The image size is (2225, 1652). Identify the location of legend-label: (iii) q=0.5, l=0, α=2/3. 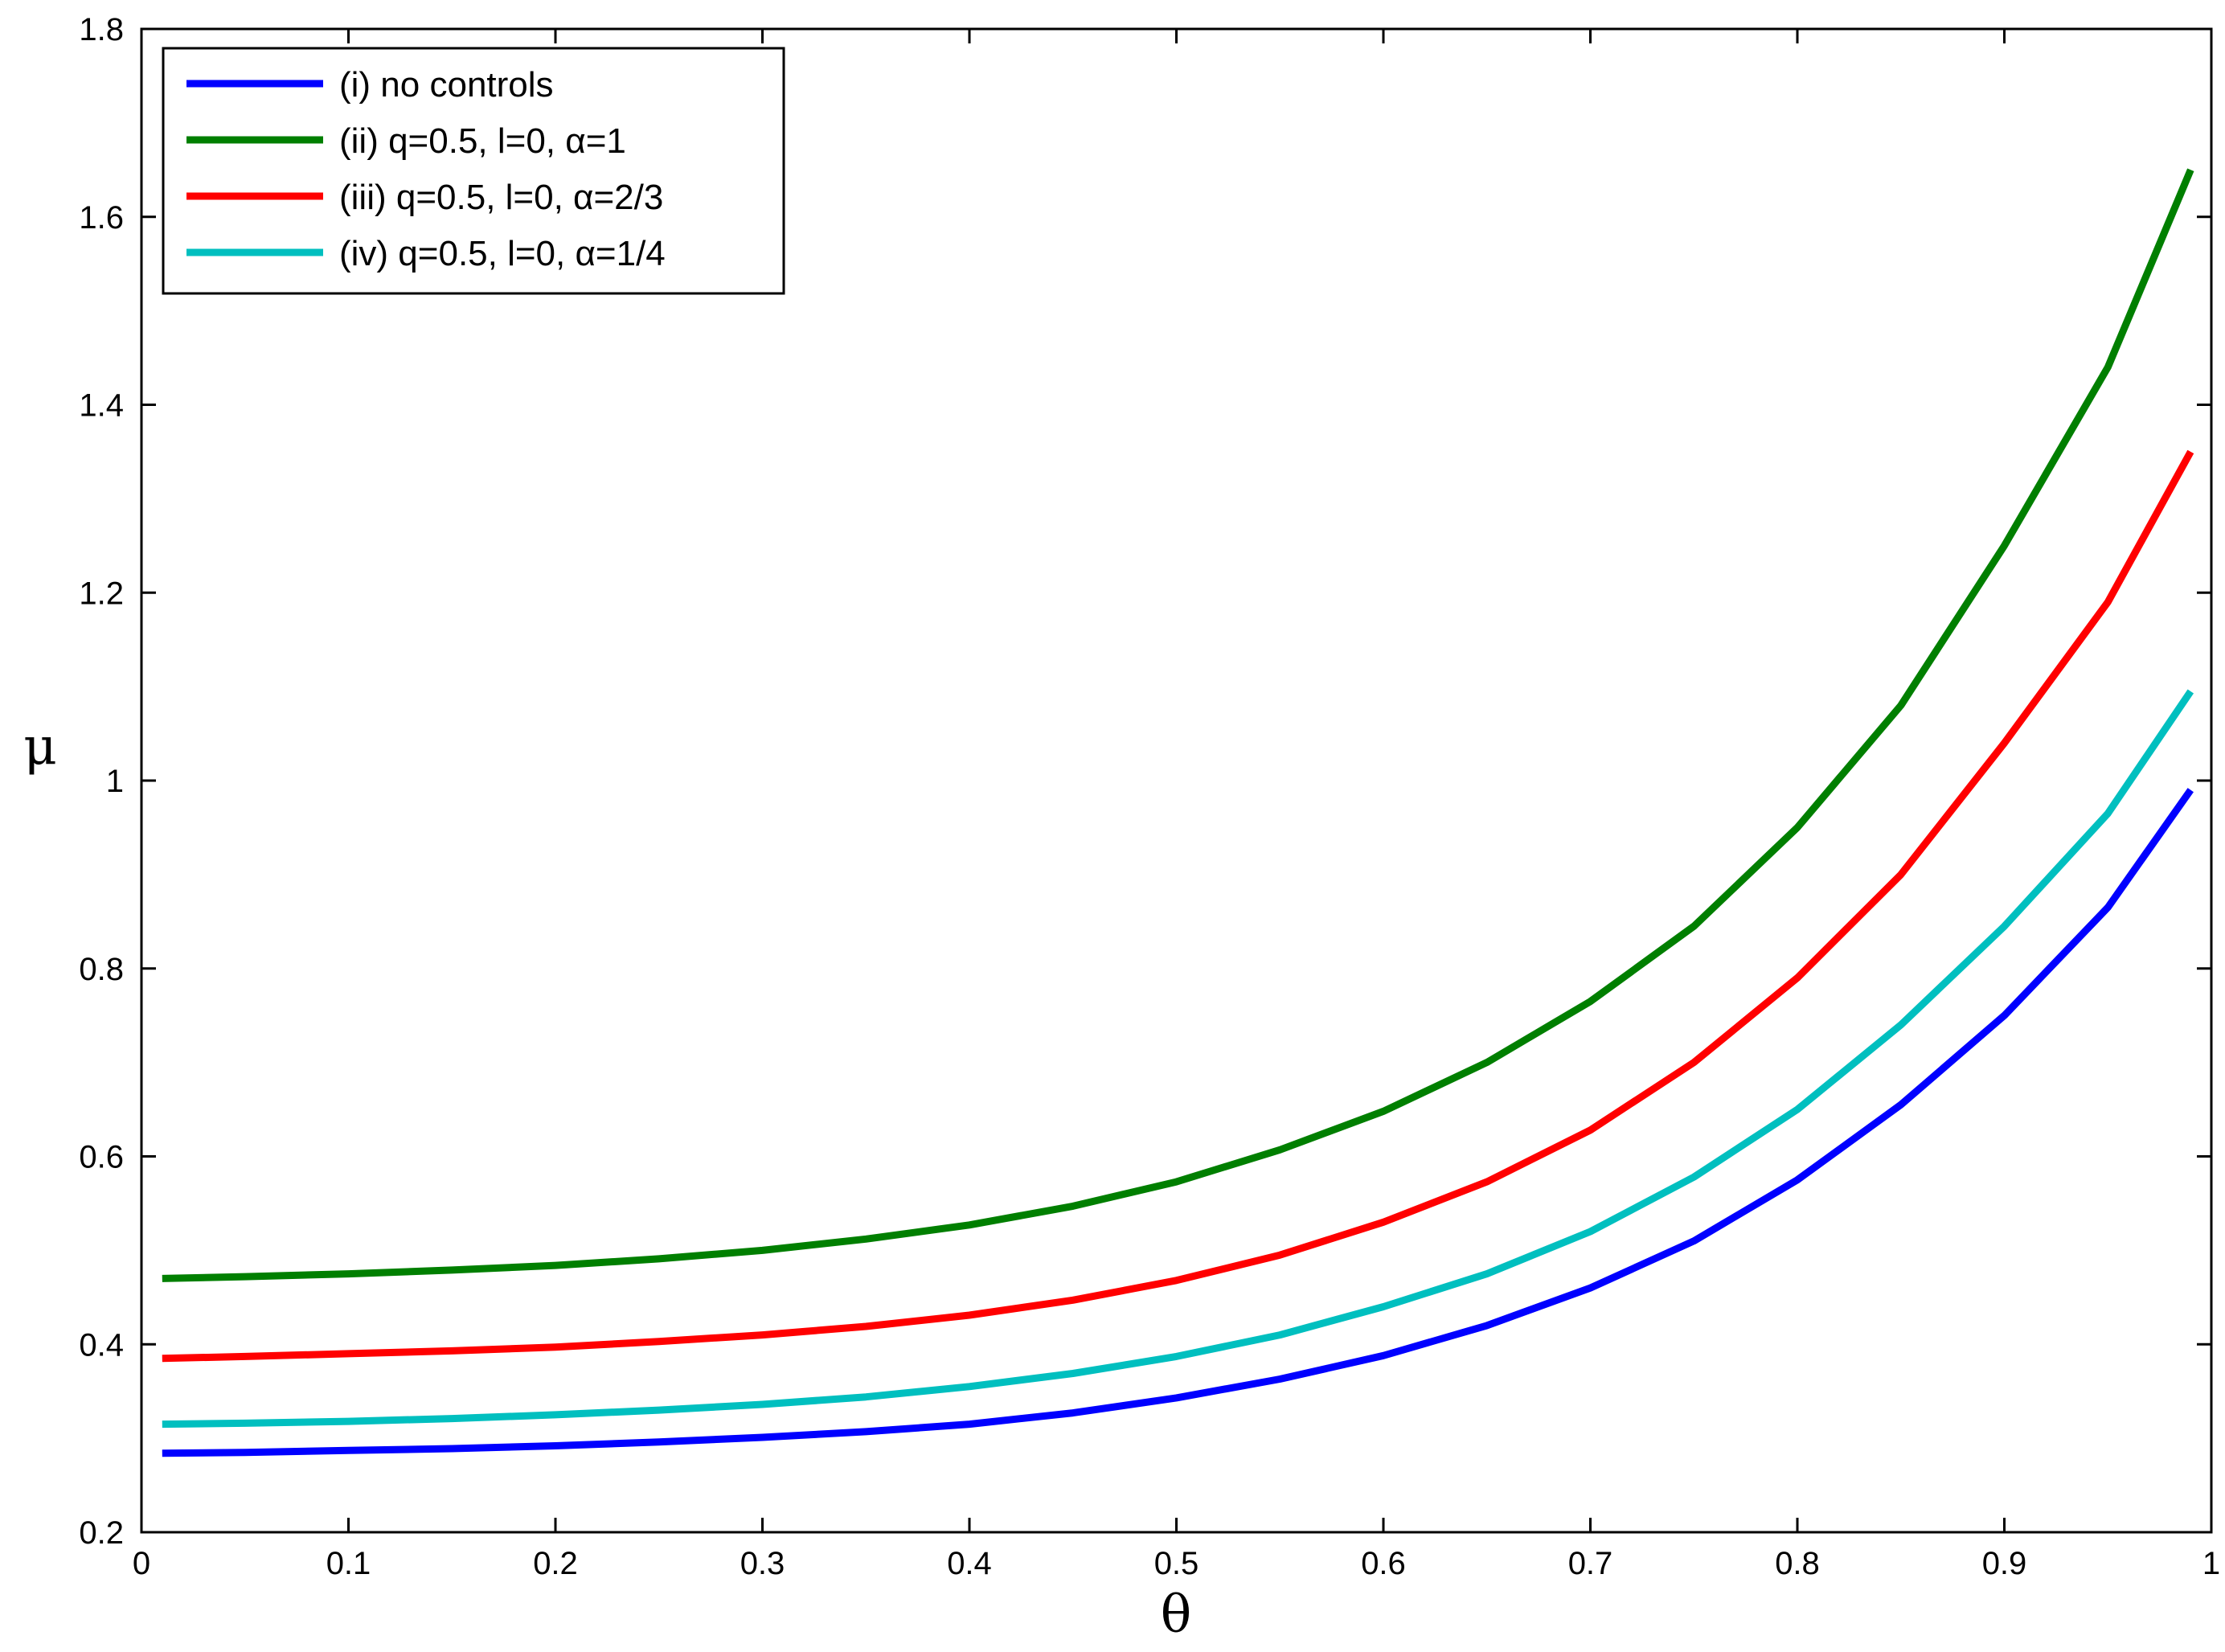
(501, 197).